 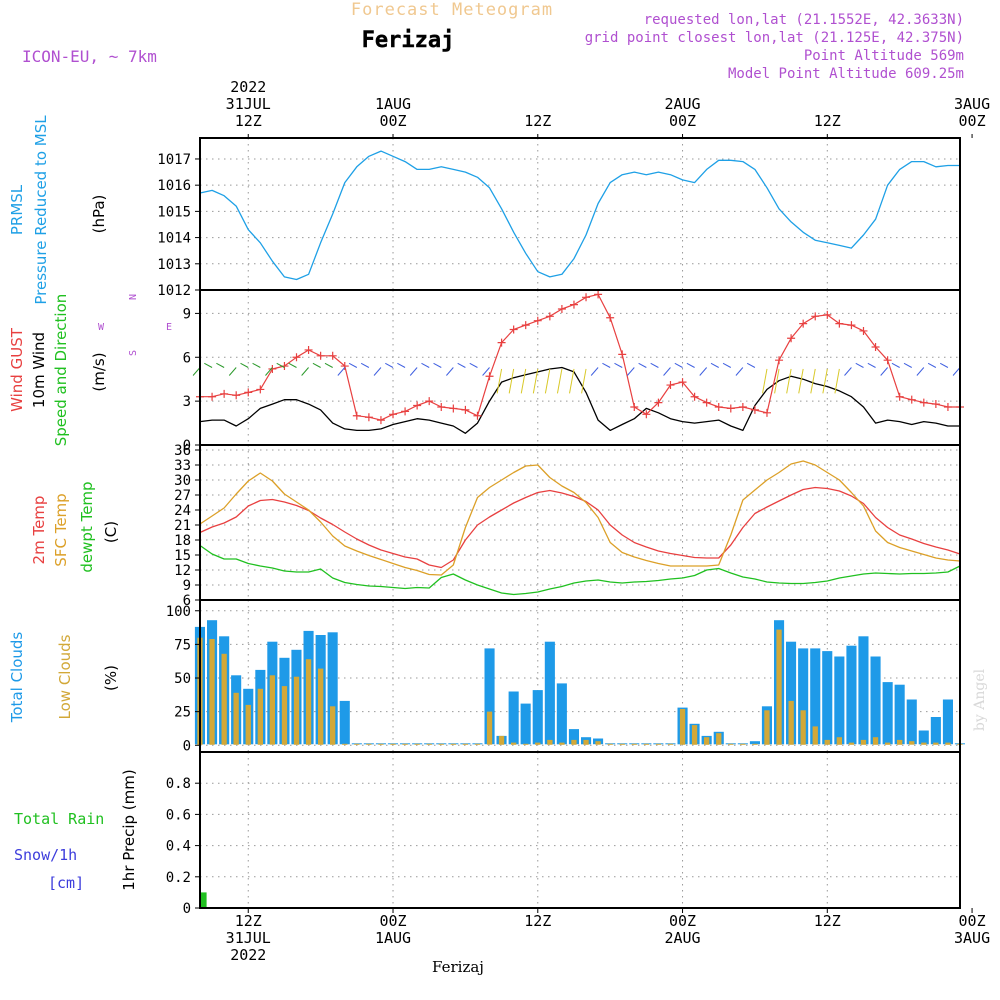 I want to click on time-label-bottom: 2022, so click(x=248, y=955).